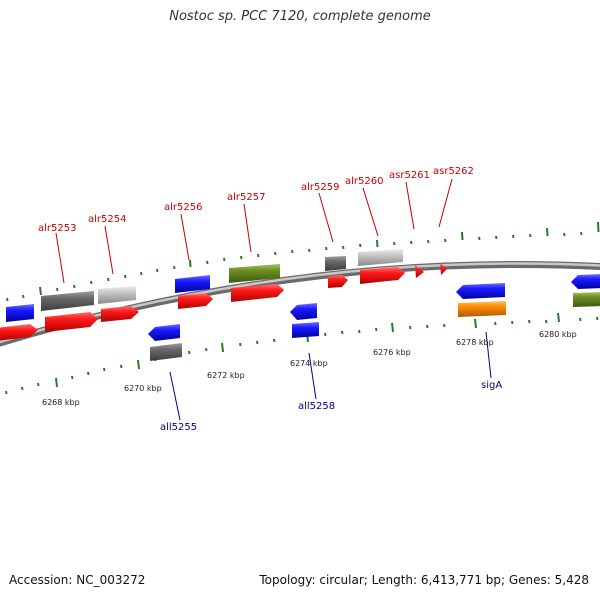 This screenshot has height=600, width=600. I want to click on scale-label: 6276 kbp, so click(392, 352).